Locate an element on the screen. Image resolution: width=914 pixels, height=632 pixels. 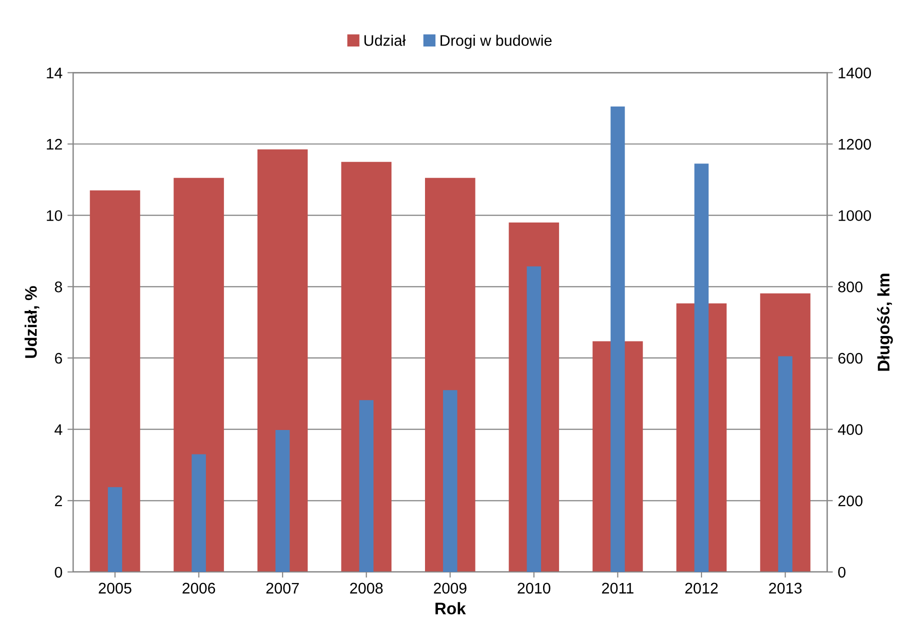
y2-tick-label: 600 is located at coordinates (850, 358).